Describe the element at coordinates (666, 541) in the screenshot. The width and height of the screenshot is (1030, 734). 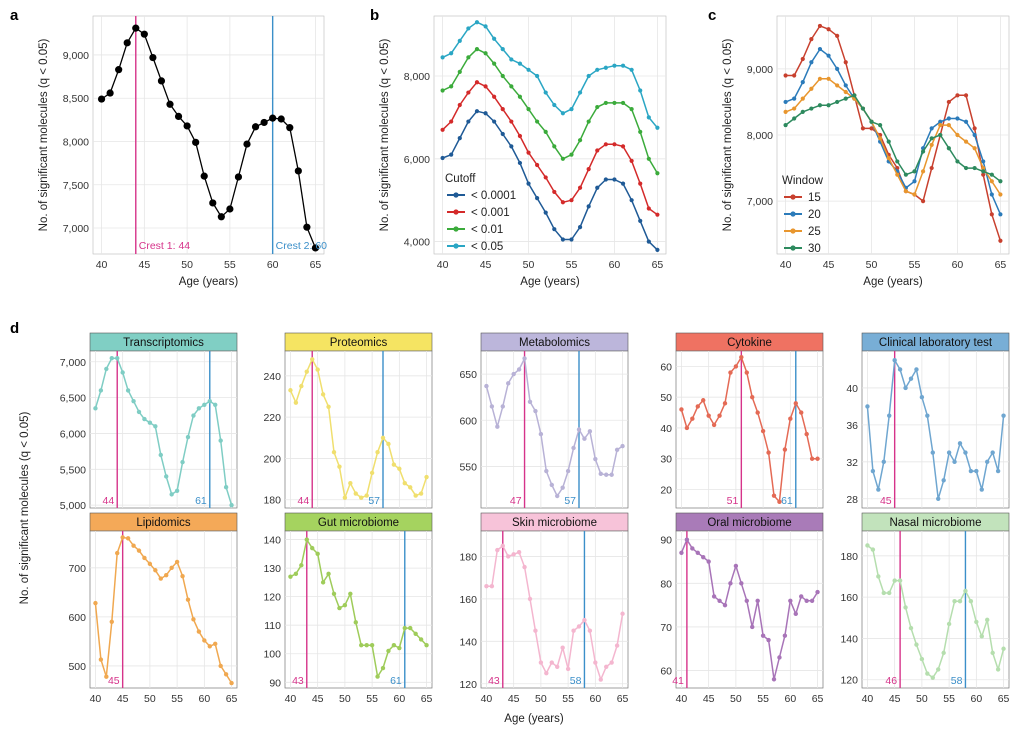
I see `y-tick-label-d9: 90` at that location.